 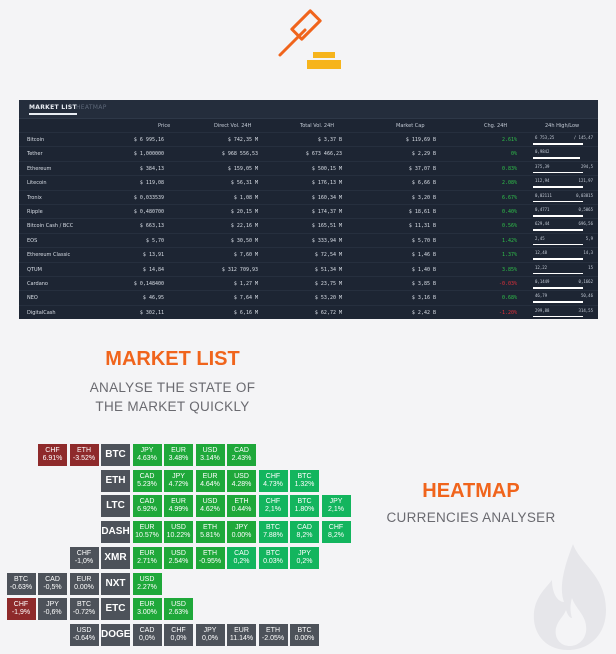 What do you see at coordinates (273, 480) in the screenshot?
I see `heatmap-cell: CHF 4.73%` at bounding box center [273, 480].